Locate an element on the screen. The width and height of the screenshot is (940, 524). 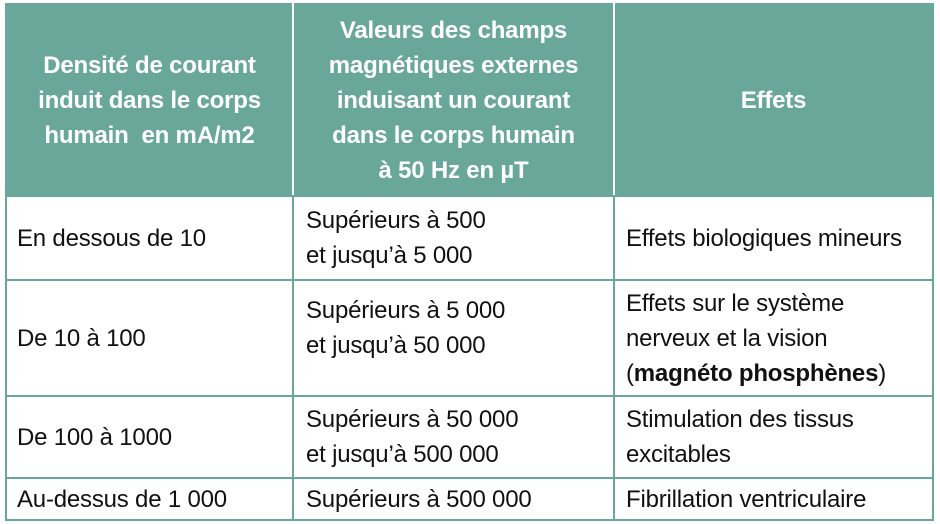
cell-line: nerveux et la vision is located at coordinates (727, 338).